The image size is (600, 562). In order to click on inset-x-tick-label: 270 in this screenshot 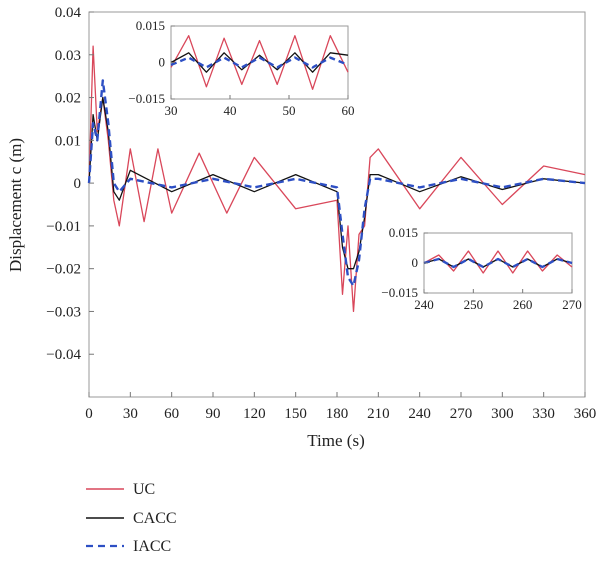, I will do `click(572, 304)`.